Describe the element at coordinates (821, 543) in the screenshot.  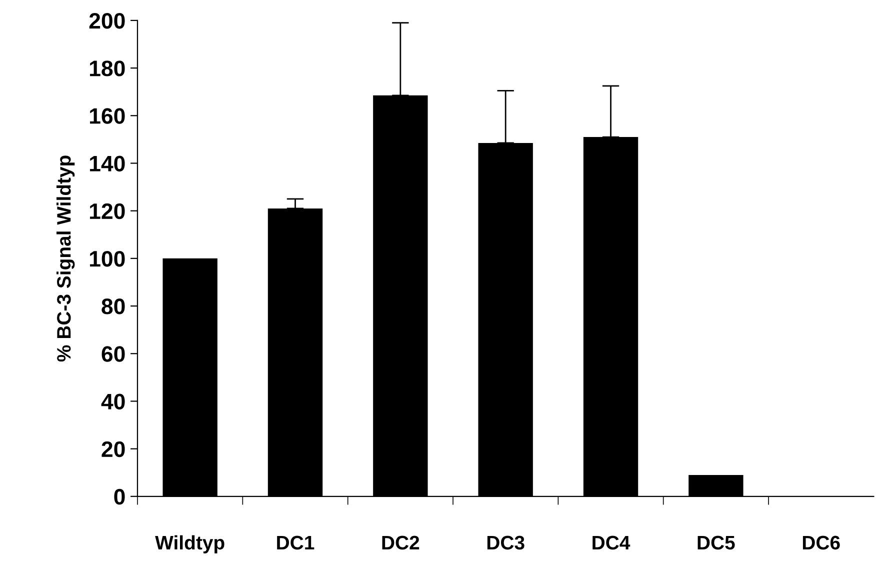
I see `x-tick-label: DC6` at that location.